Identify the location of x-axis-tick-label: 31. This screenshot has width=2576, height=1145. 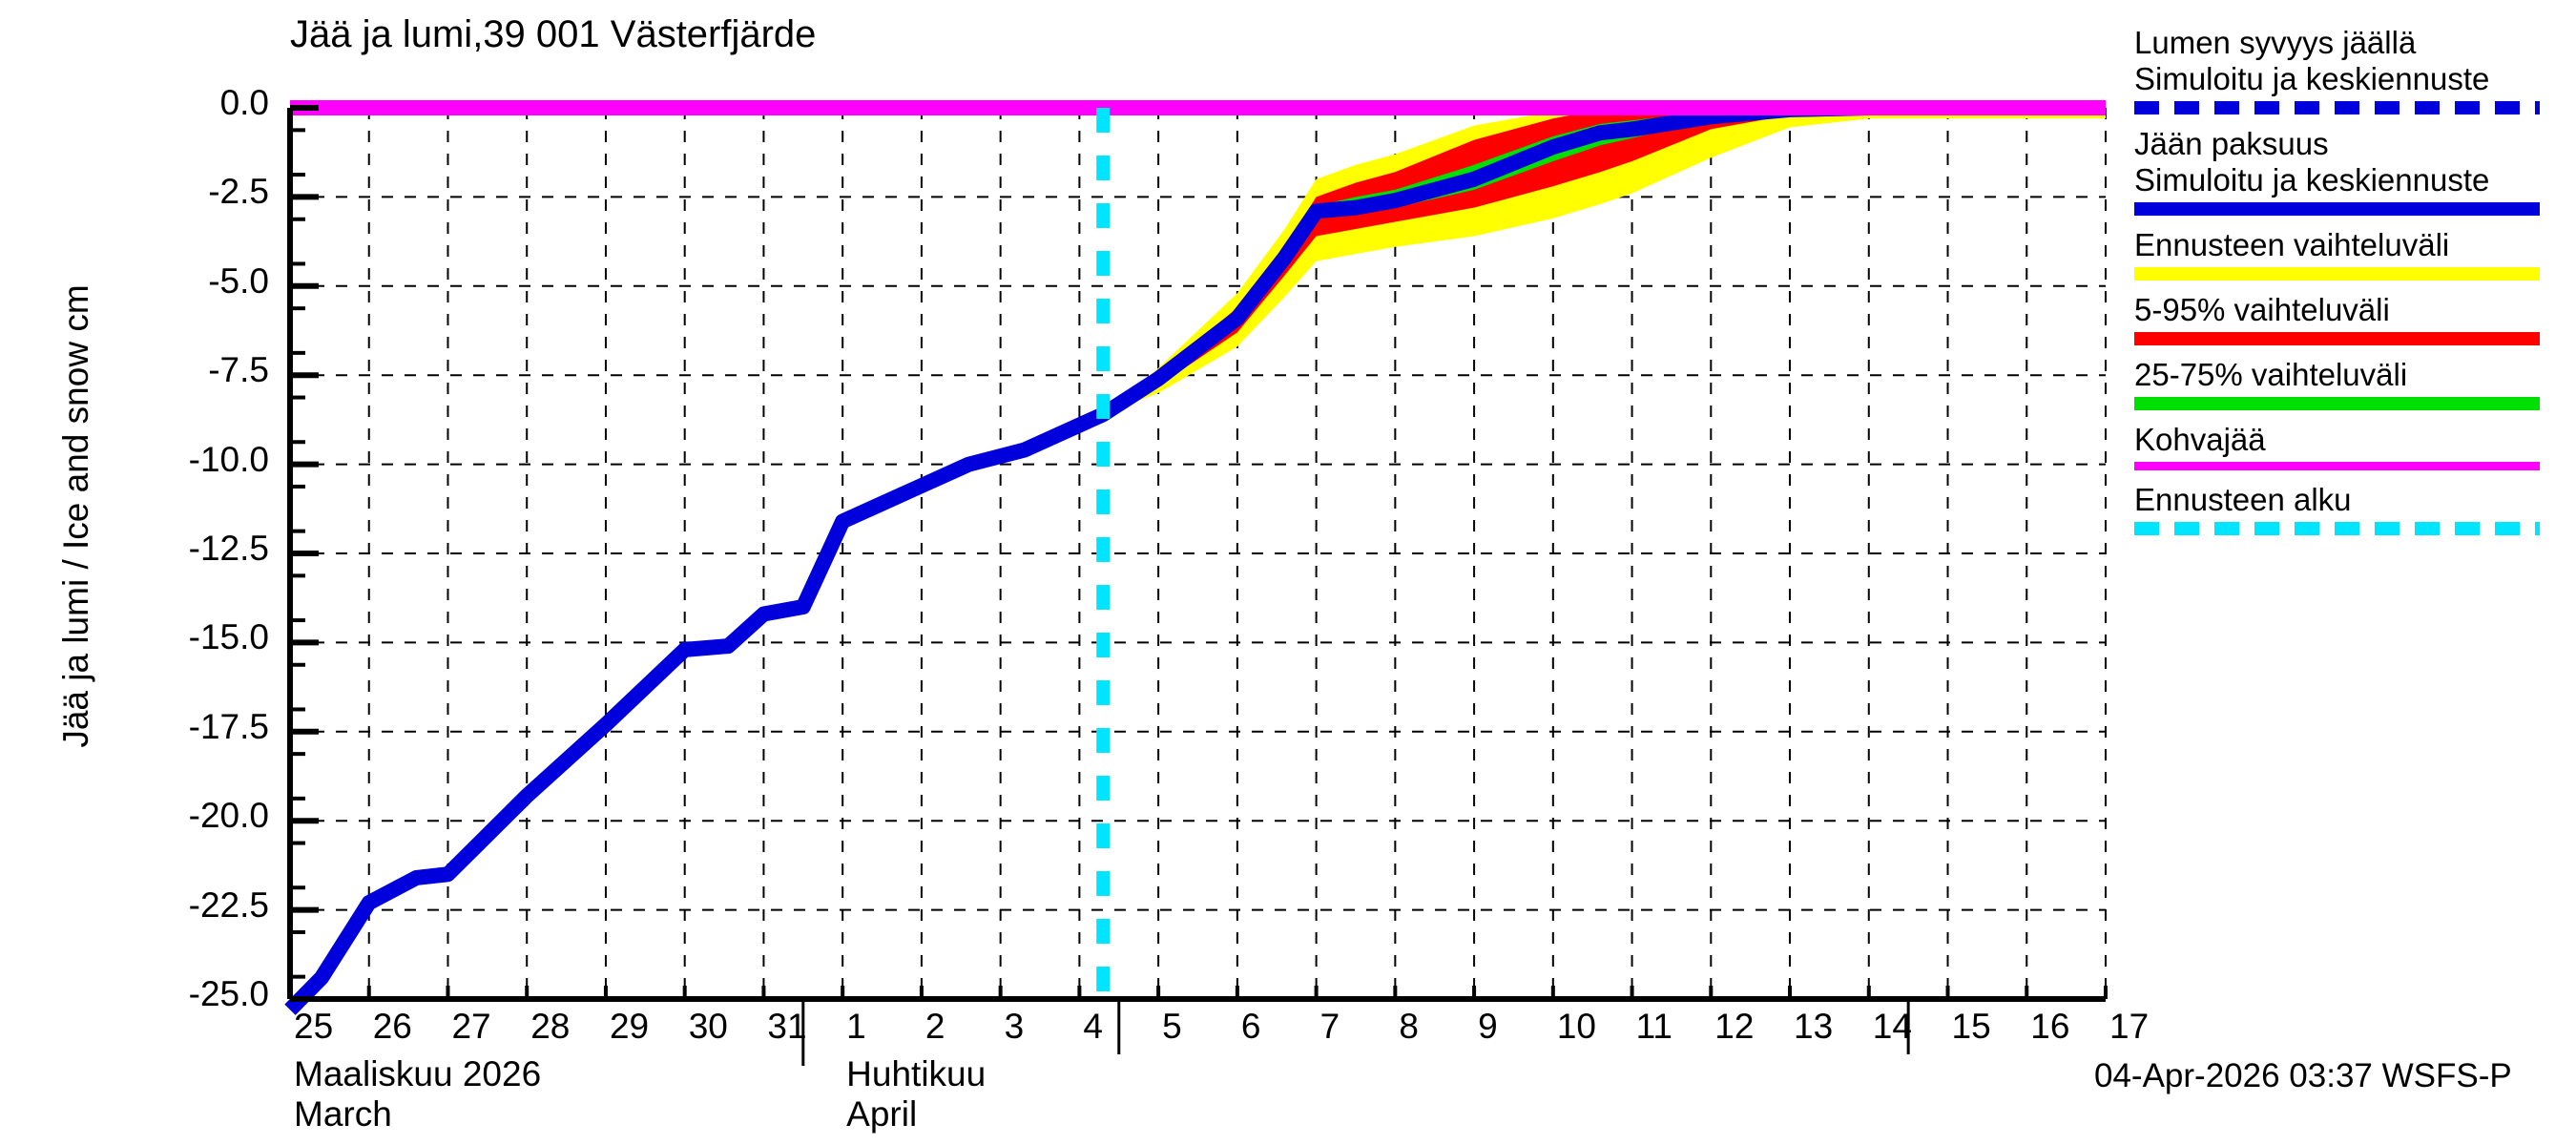
(787, 1026).